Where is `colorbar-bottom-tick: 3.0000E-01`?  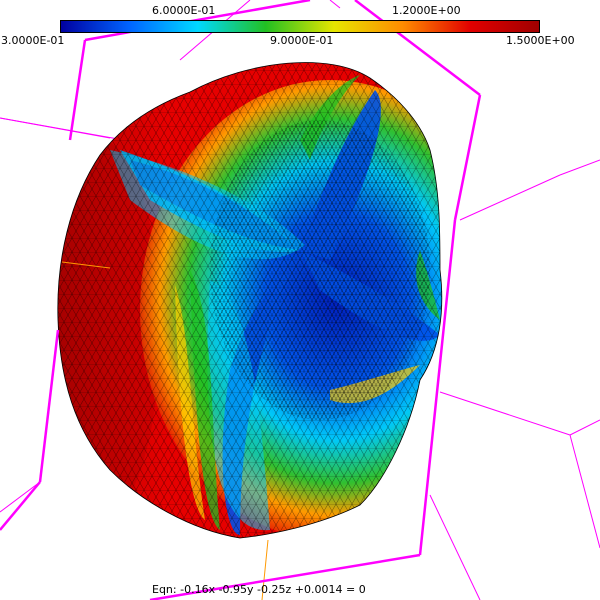 colorbar-bottom-tick: 3.0000E-01 is located at coordinates (33, 40).